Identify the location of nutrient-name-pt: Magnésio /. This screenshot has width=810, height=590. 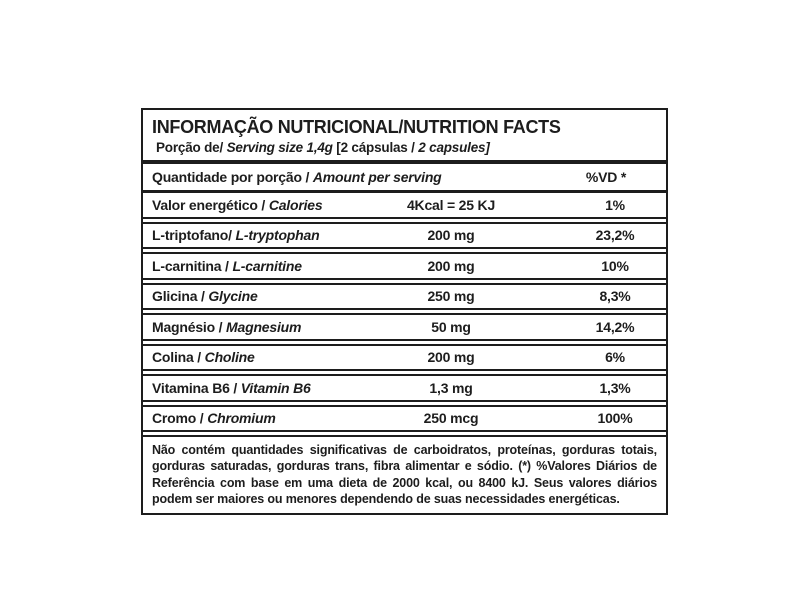
(189, 326).